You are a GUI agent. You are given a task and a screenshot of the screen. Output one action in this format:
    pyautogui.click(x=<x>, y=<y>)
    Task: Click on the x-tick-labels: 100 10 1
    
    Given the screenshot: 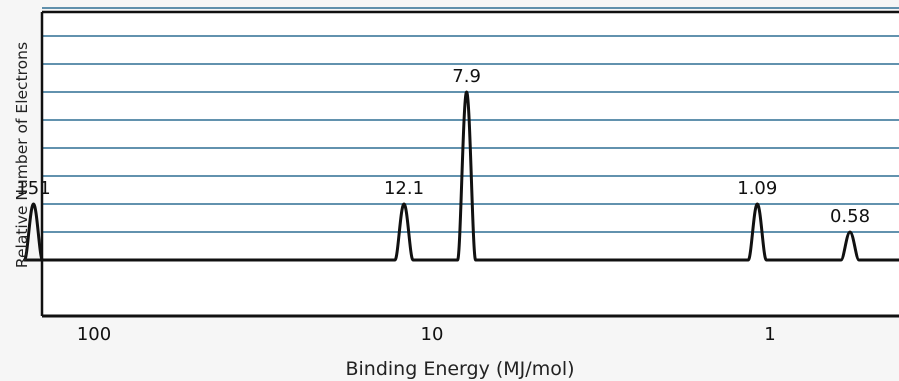 What is the action you would take?
    pyautogui.click(x=426, y=334)
    